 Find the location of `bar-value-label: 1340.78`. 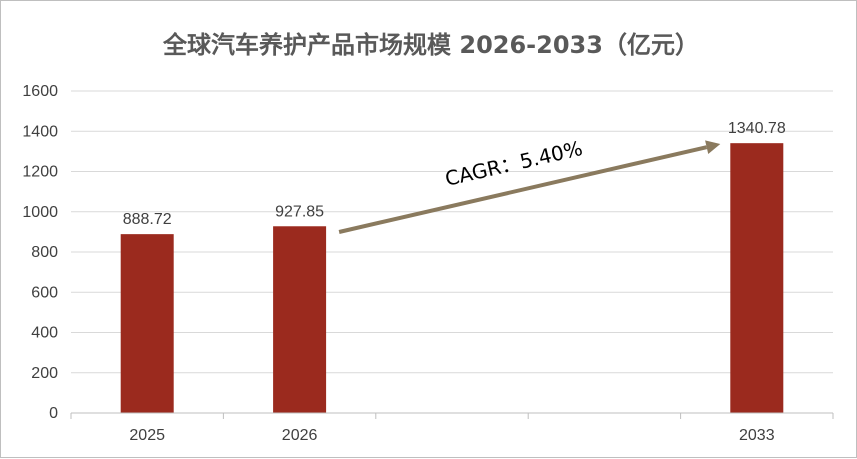

bar-value-label: 1340.78 is located at coordinates (757, 128).